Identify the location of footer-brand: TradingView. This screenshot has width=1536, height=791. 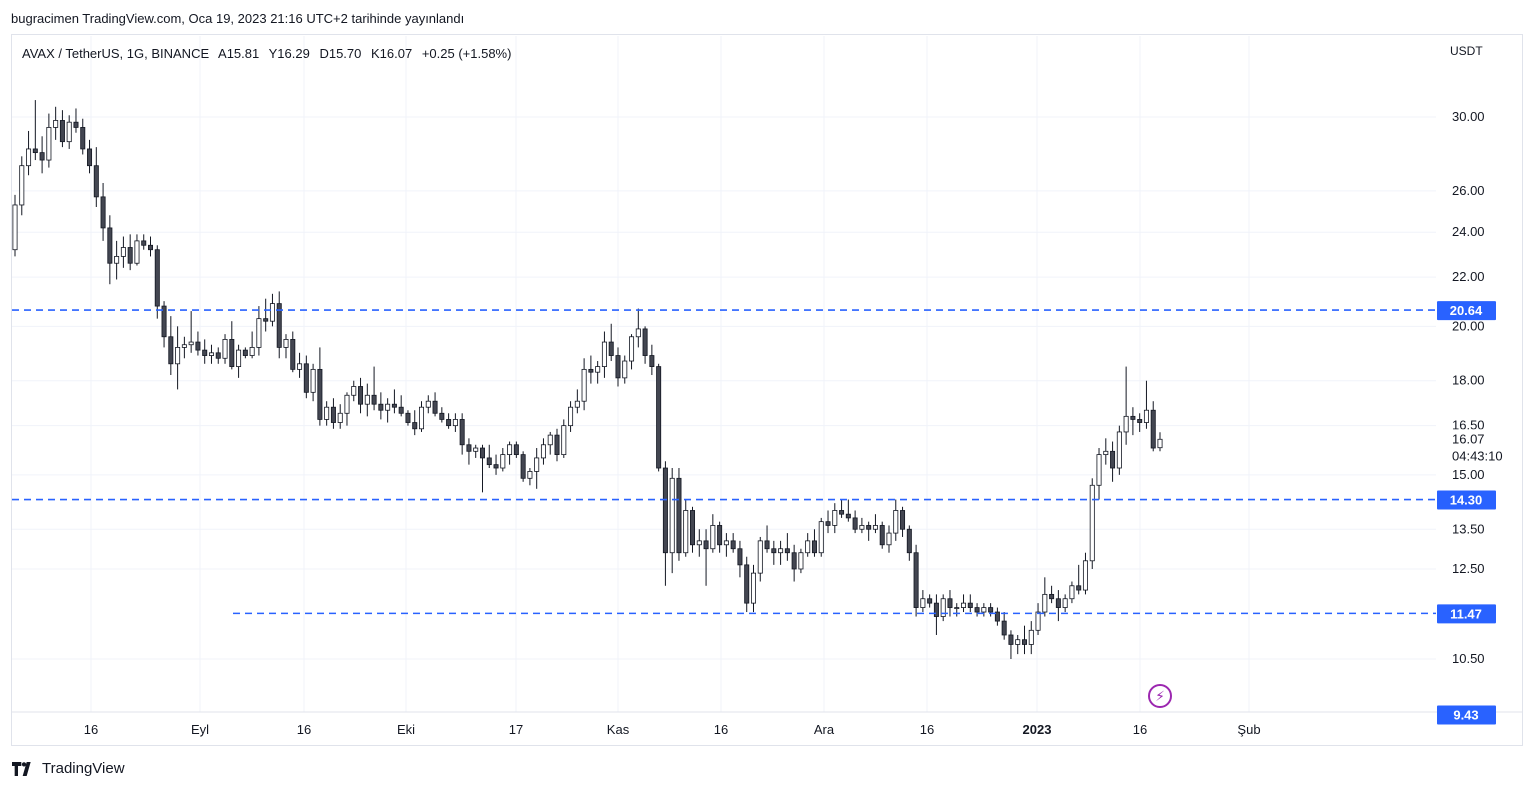
(68, 768).